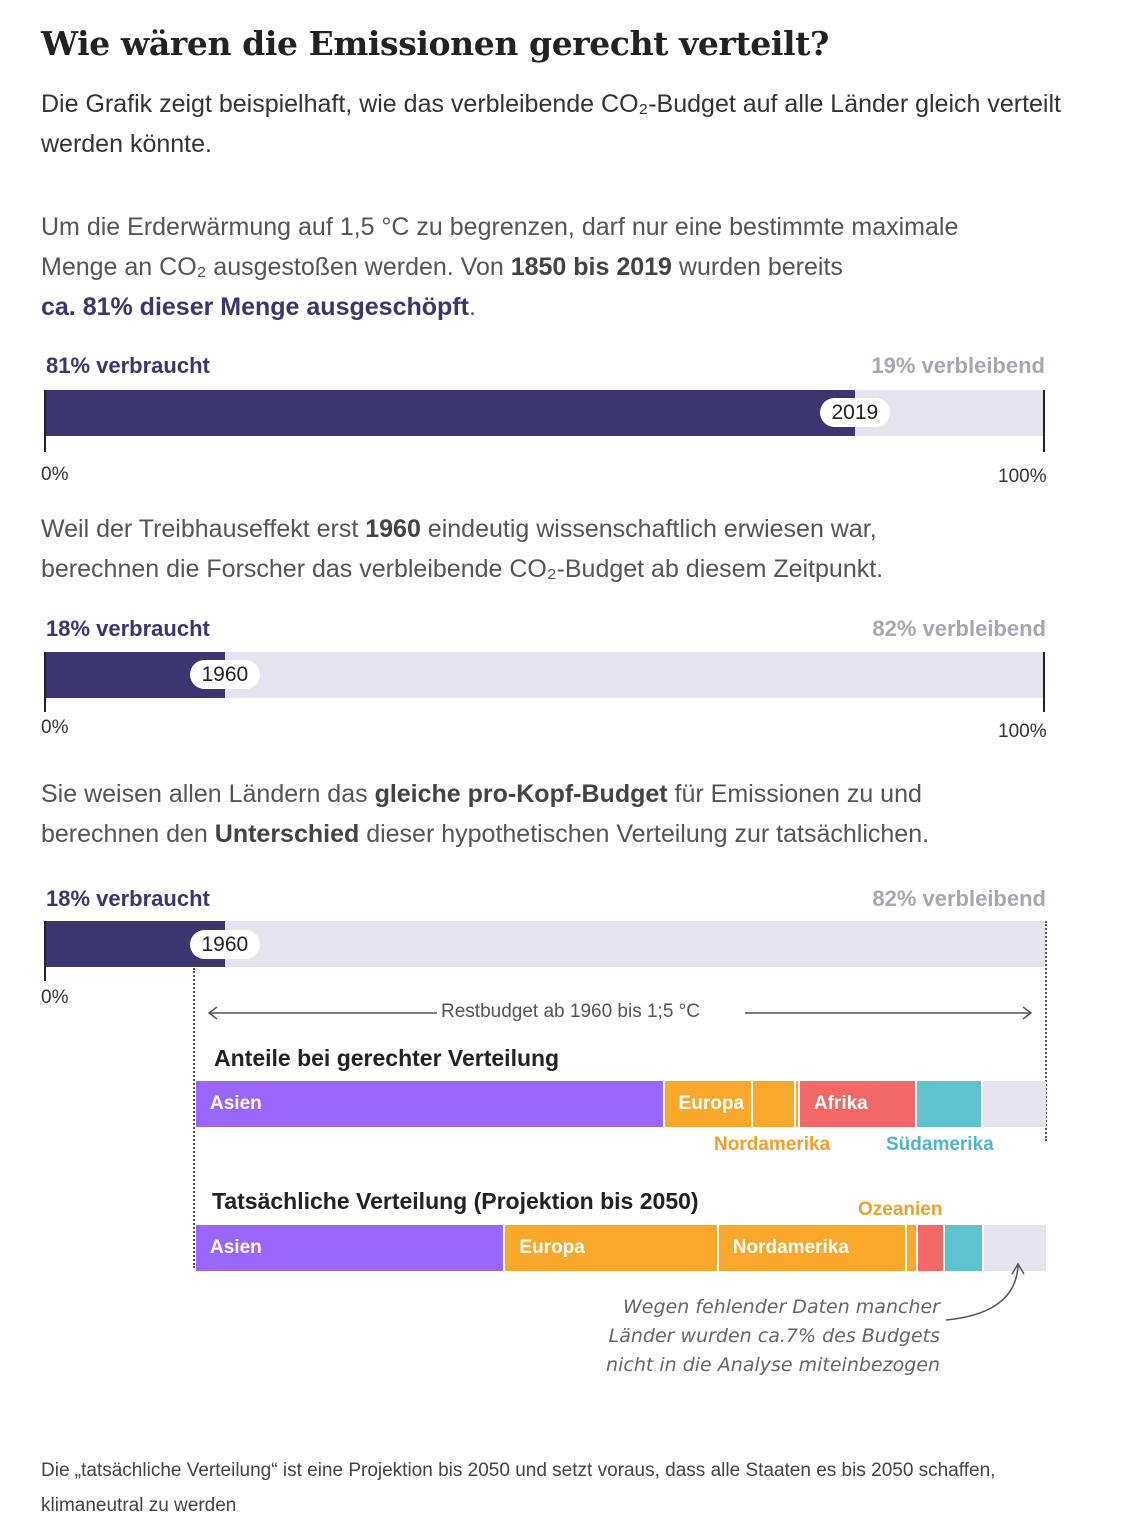  I want to click on actual-segment-label-asien: Asien, so click(236, 1247).